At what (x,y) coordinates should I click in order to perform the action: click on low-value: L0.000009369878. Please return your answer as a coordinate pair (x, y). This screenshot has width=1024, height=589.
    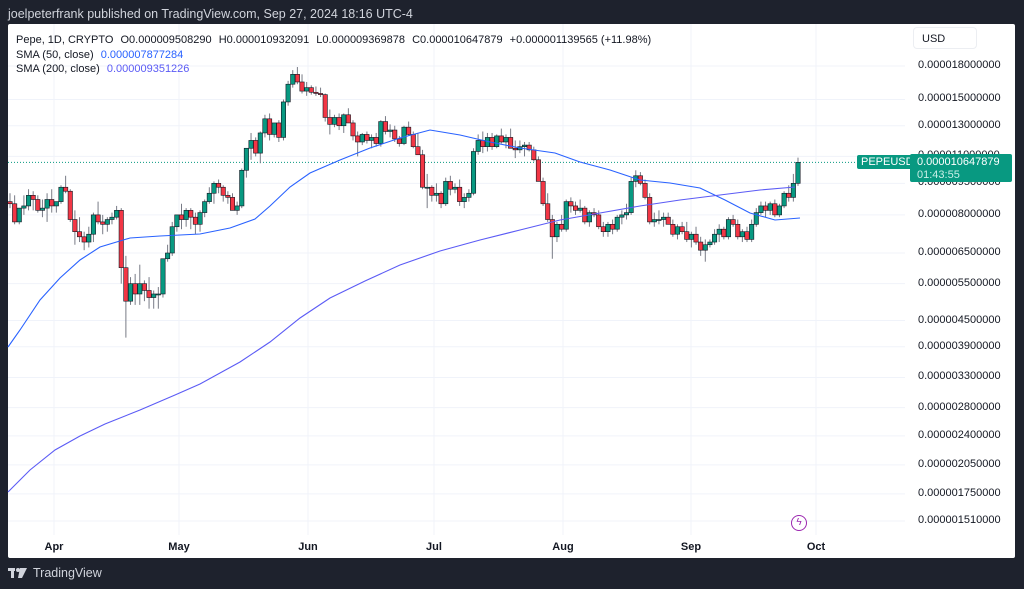
    Looking at the image, I should click on (361, 40).